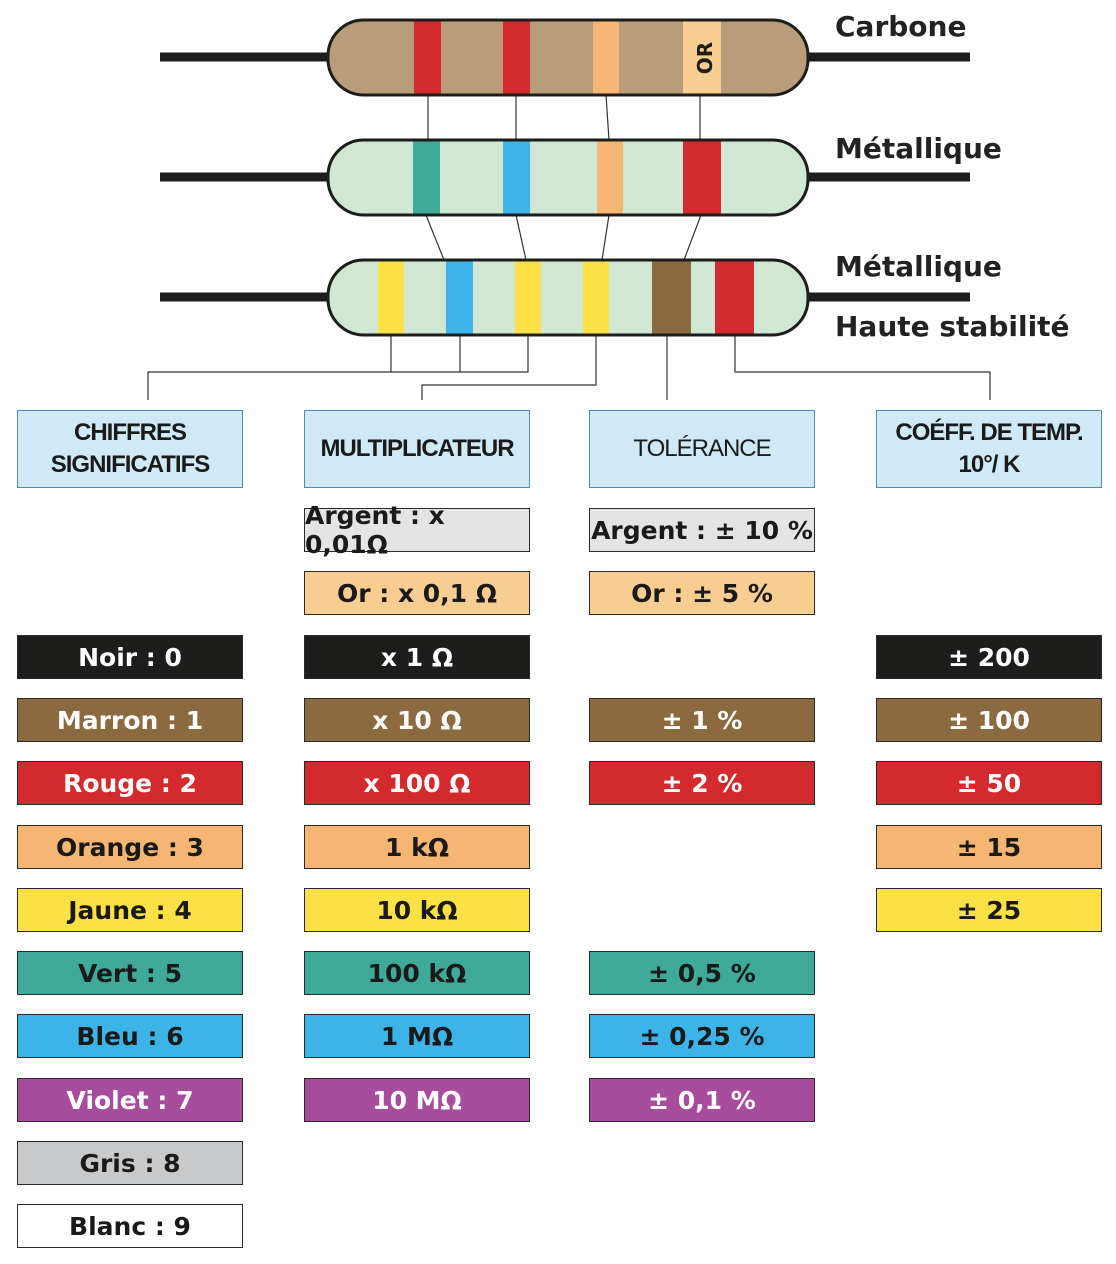 This screenshot has height=1264, width=1116. I want to click on metallique-band-bleu, so click(516, 177).